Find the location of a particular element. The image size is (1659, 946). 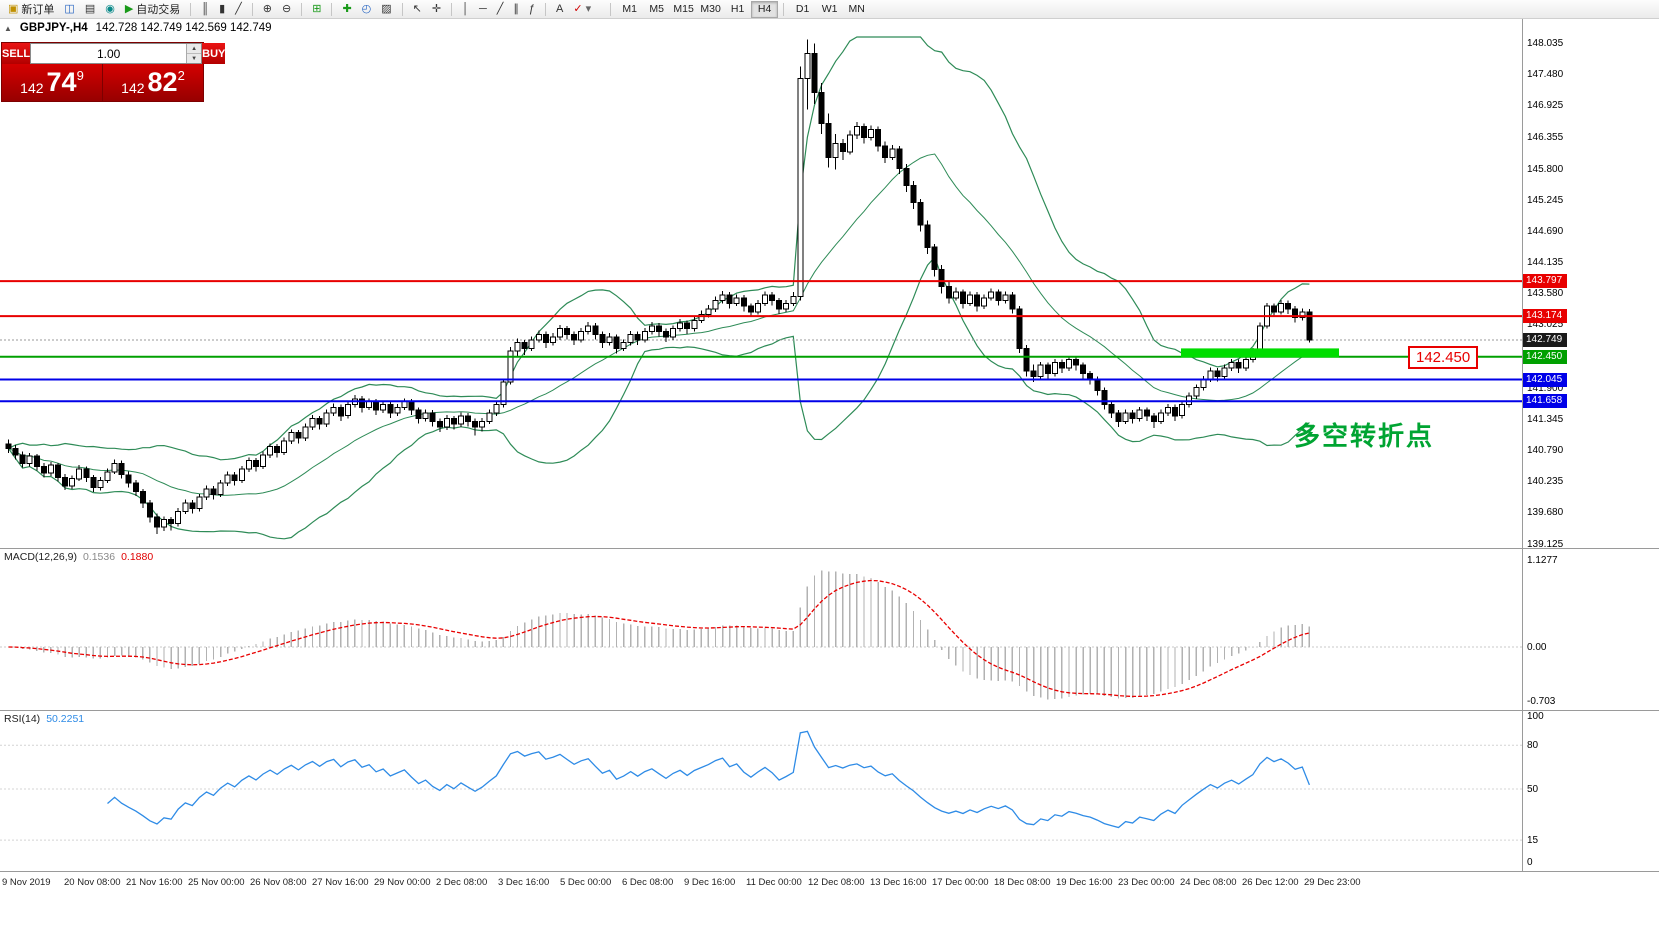

timeframe-button-M1: M1 is located at coordinates (629, 9).